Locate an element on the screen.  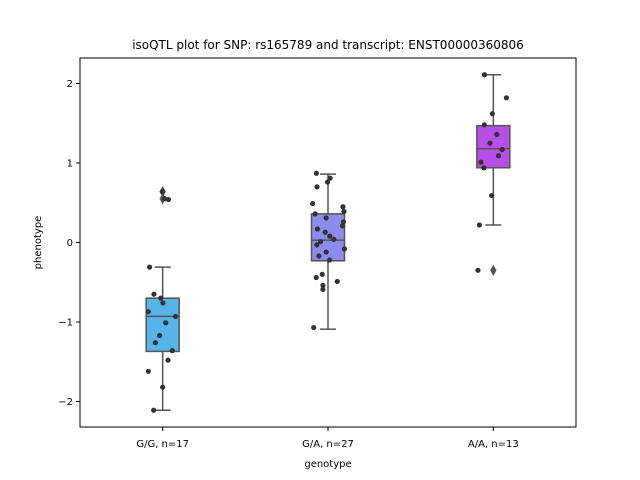
y-tick-label: −1 is located at coordinates (65, 323).